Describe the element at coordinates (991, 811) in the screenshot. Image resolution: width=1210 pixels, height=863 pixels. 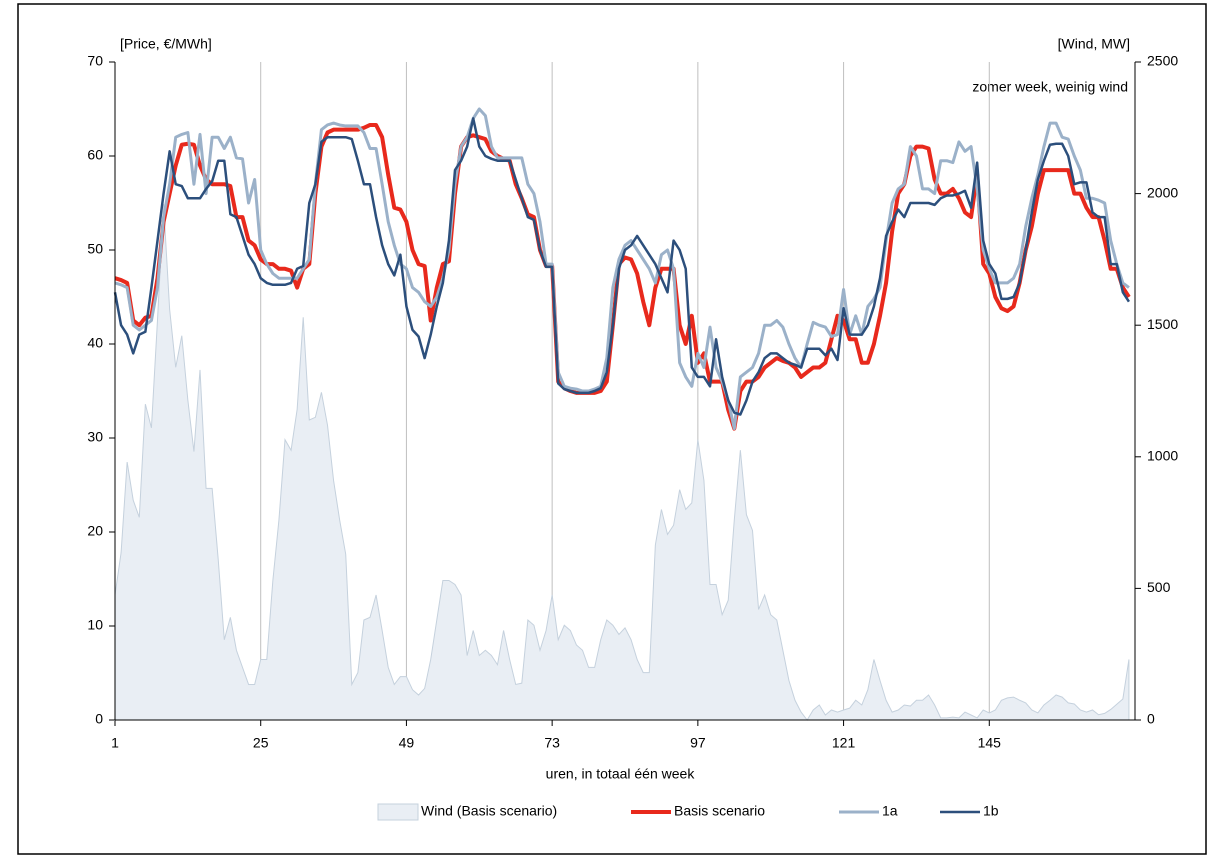
I see `legend-label: 1b` at that location.